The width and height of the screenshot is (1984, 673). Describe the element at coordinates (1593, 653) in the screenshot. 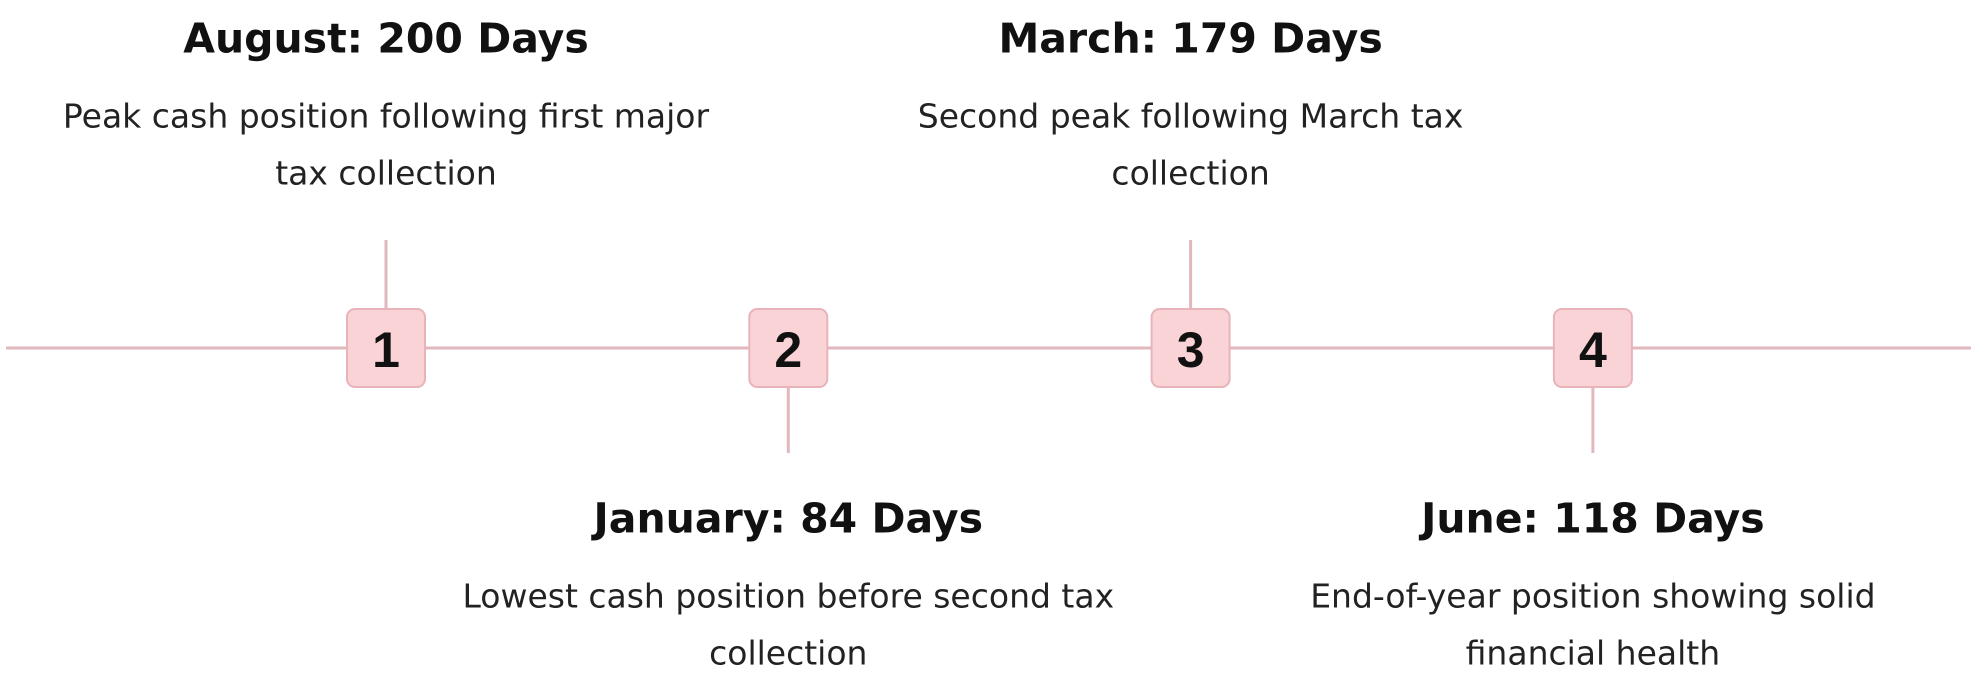

I see `item-description: financial health` at that location.